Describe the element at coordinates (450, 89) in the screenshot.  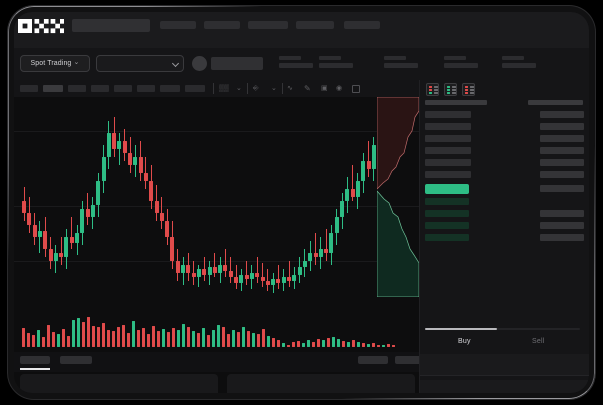
I see `orderbook-bids-icon` at that location.